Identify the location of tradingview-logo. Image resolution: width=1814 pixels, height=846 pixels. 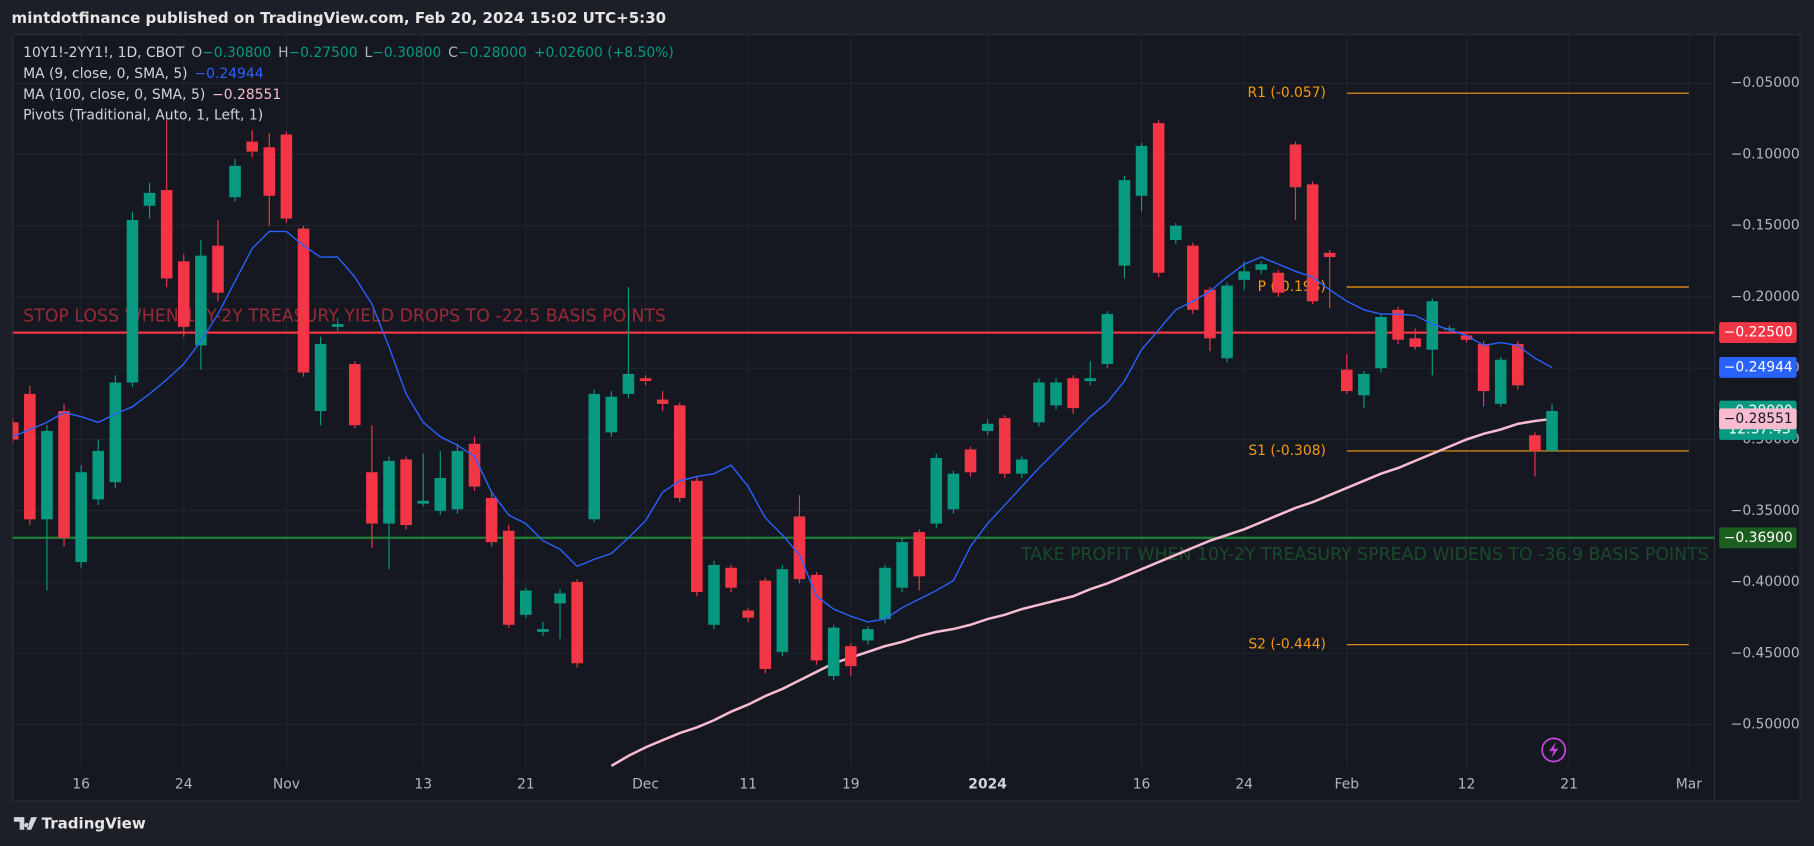
(25, 823).